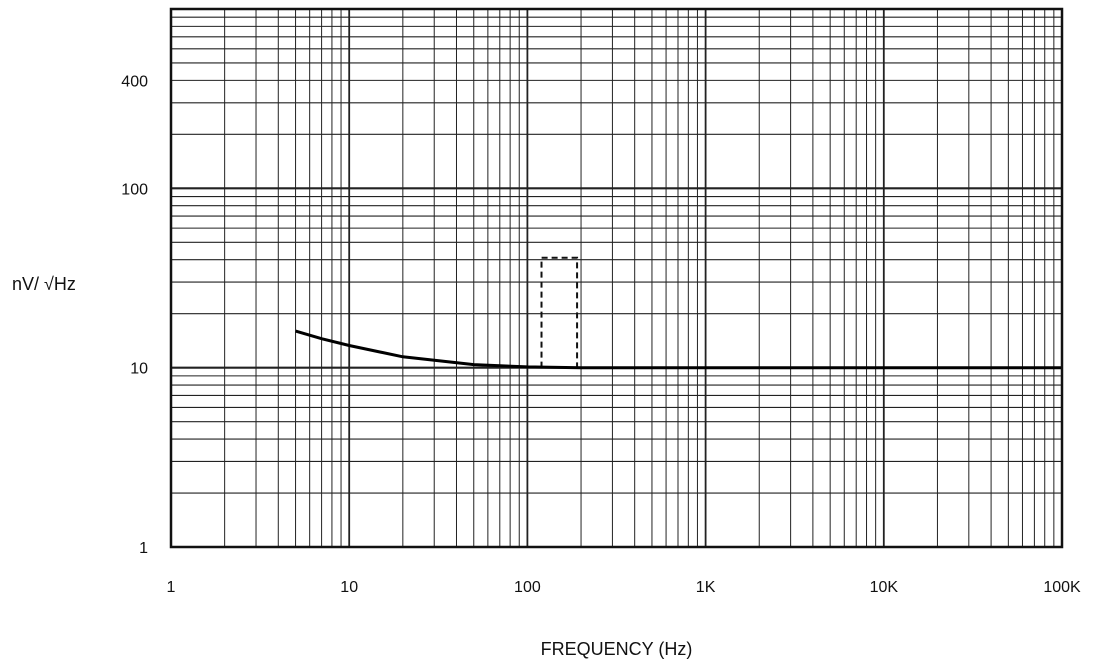 This screenshot has height=668, width=1098. I want to click on x-axis-label: FREQUENCY (Hz), so click(617, 649).